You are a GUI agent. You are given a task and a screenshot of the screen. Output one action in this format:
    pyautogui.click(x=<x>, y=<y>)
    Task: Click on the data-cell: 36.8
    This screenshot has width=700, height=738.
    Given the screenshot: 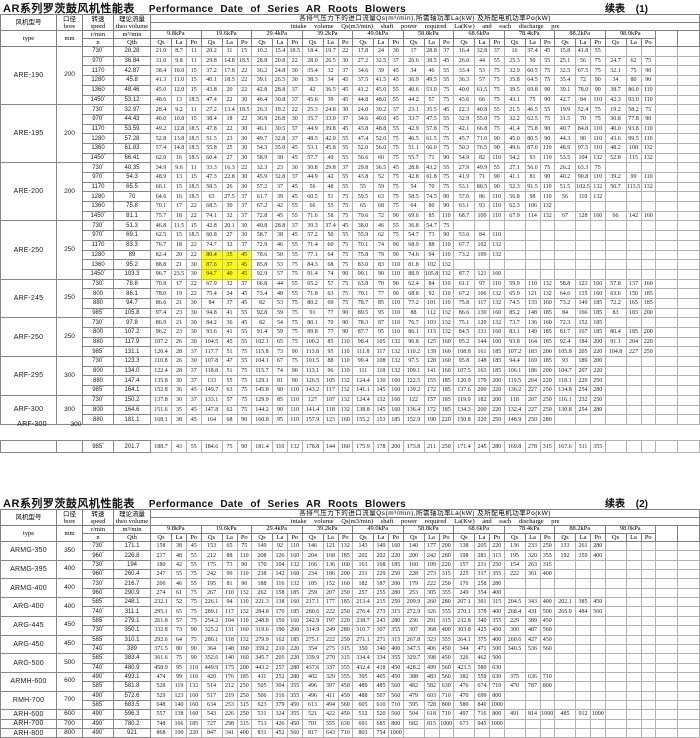 What is the action you would take?
    pyautogui.click(x=413, y=226)
    